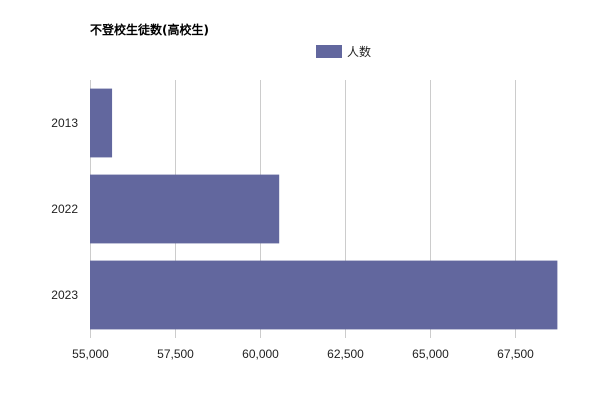  Describe the element at coordinates (185, 209) in the screenshot. I see `bar-2022` at that location.